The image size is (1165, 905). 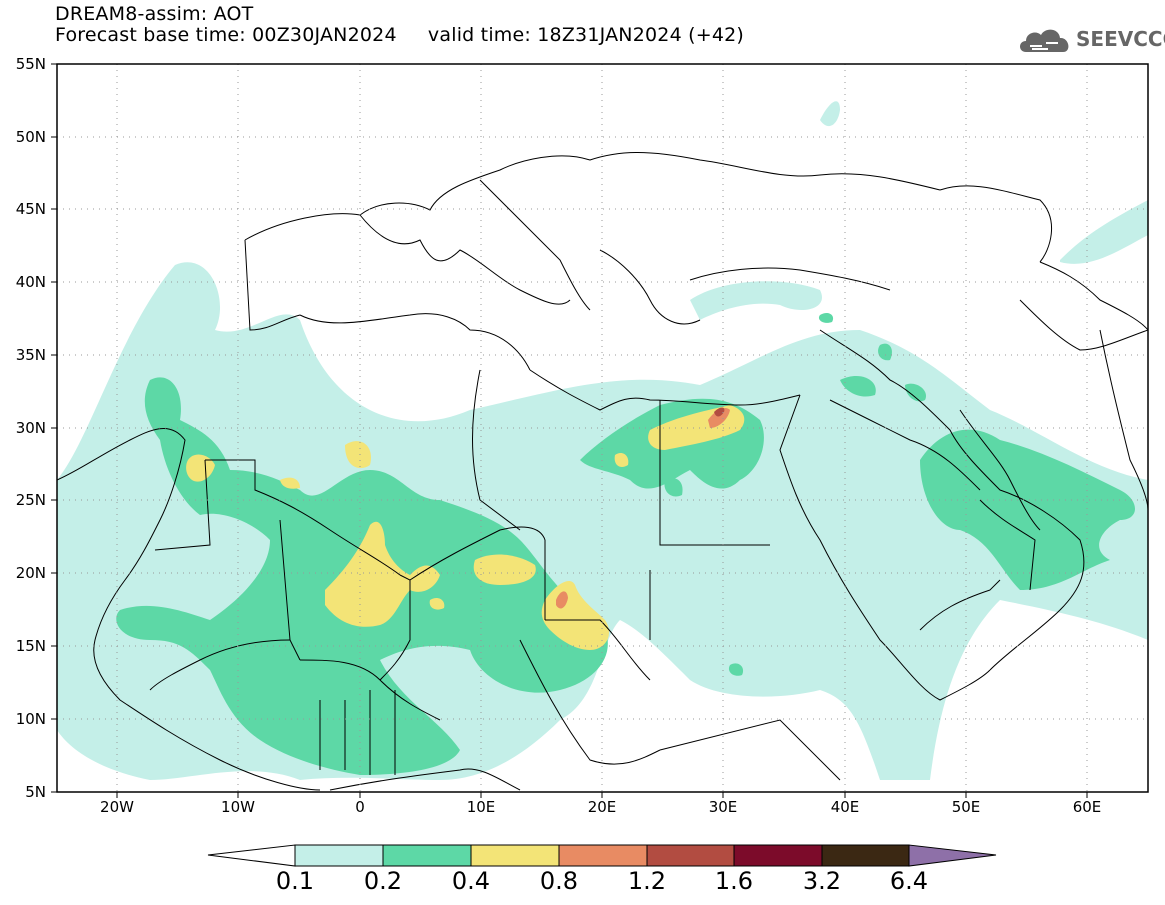 I want to click on colorbar-label-0-1: 0.1, so click(x=295, y=881).